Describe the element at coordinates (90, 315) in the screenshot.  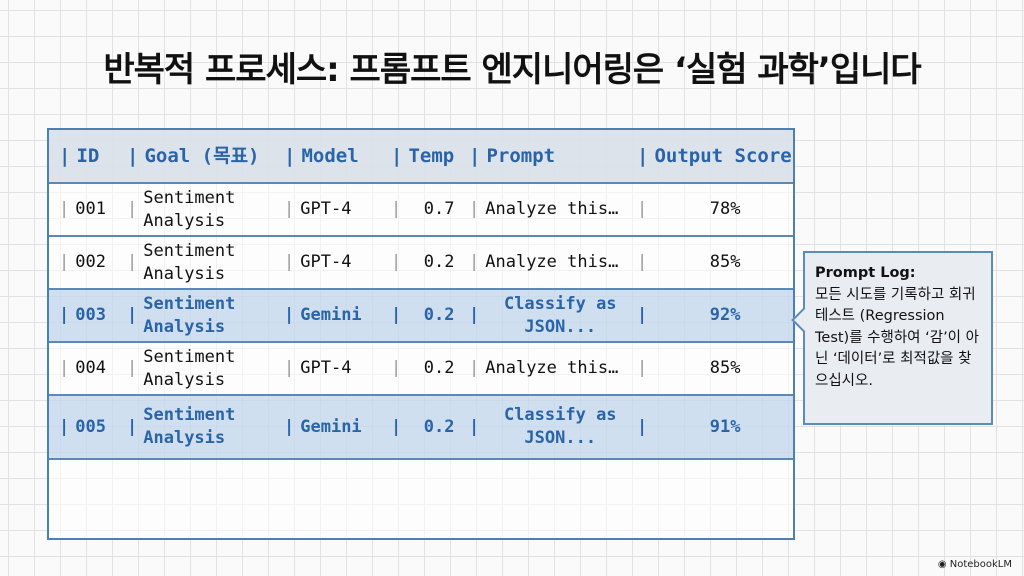
I see `cell-id: 003` at that location.